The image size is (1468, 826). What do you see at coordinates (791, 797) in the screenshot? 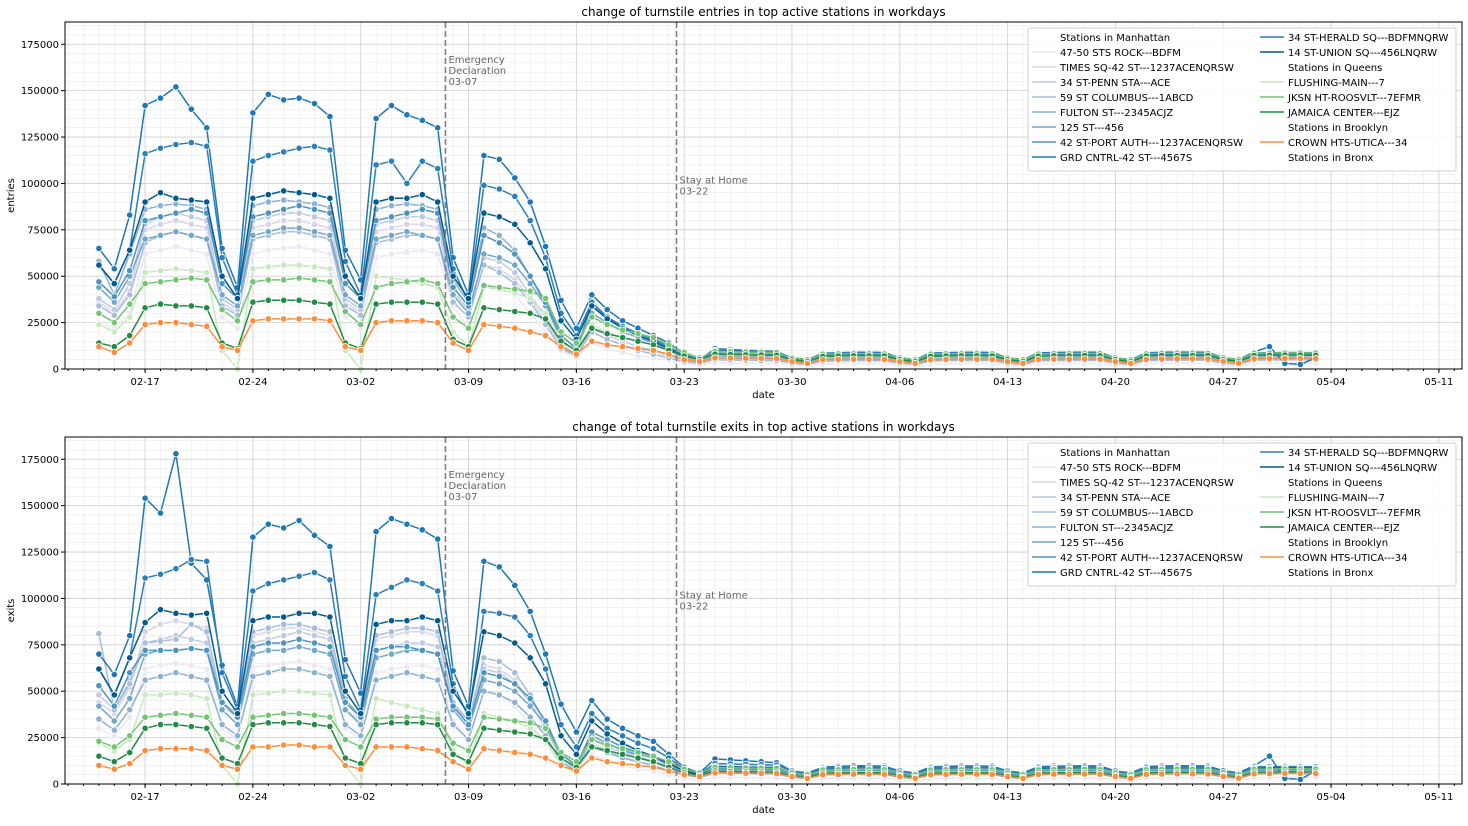
I see `x-tick-label: 03-30` at bounding box center [791, 797].